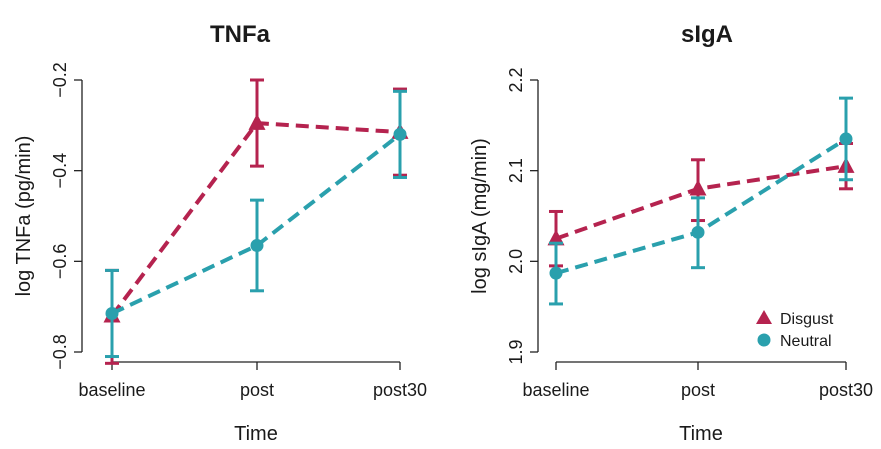  I want to click on y-tick-label: 2.1, so click(516, 170).